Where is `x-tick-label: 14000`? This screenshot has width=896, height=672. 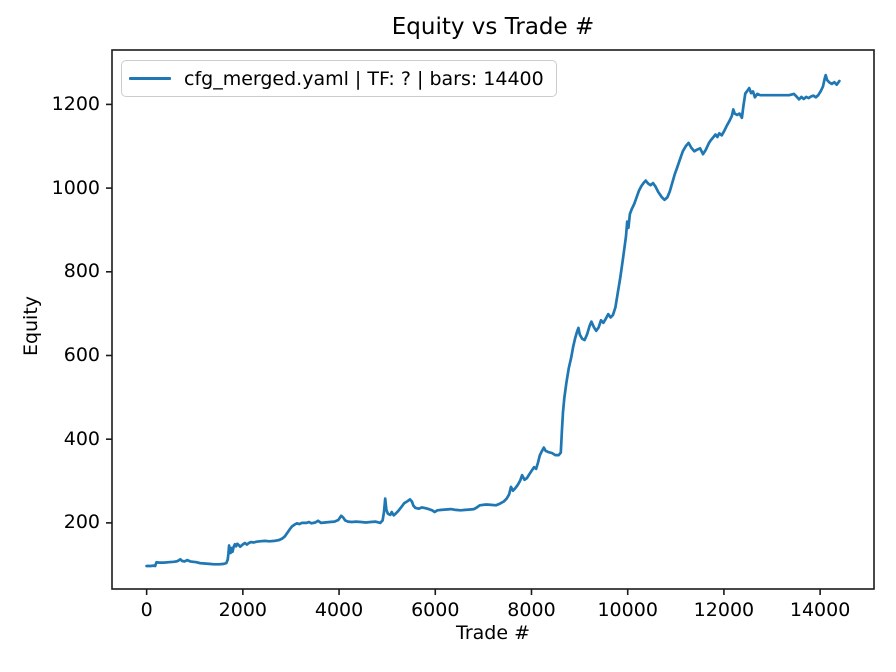
x-tick-label: 14000 is located at coordinates (820, 610).